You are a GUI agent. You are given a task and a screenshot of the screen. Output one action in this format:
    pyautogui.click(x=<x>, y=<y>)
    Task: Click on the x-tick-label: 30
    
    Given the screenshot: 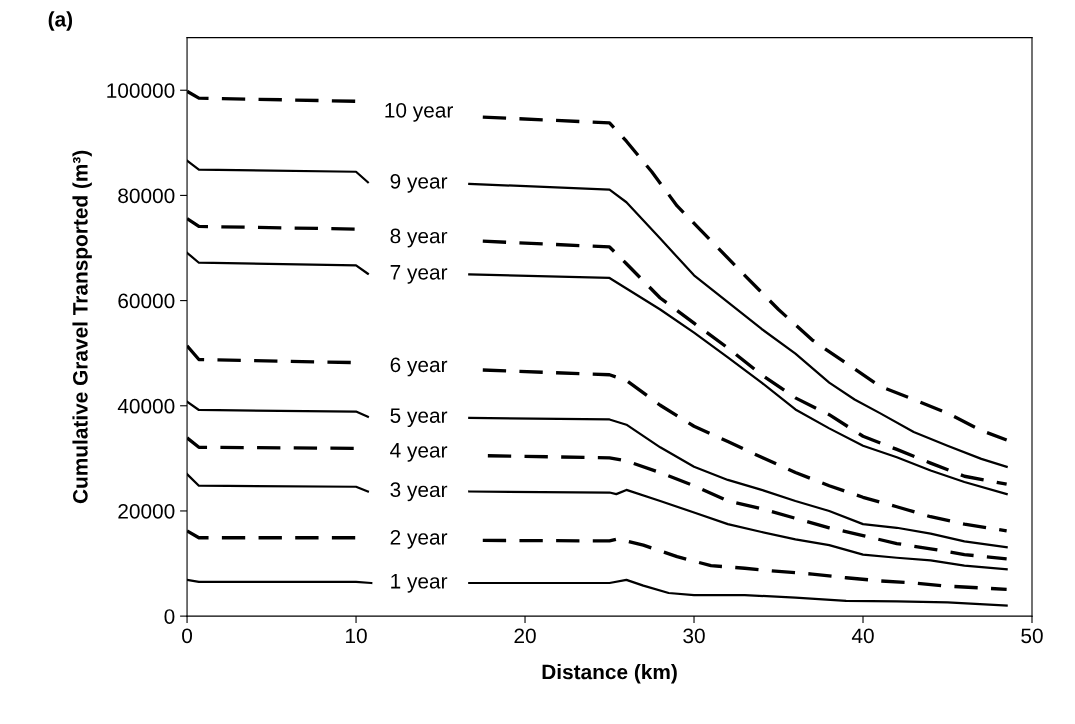 What is the action you would take?
    pyautogui.click(x=694, y=636)
    